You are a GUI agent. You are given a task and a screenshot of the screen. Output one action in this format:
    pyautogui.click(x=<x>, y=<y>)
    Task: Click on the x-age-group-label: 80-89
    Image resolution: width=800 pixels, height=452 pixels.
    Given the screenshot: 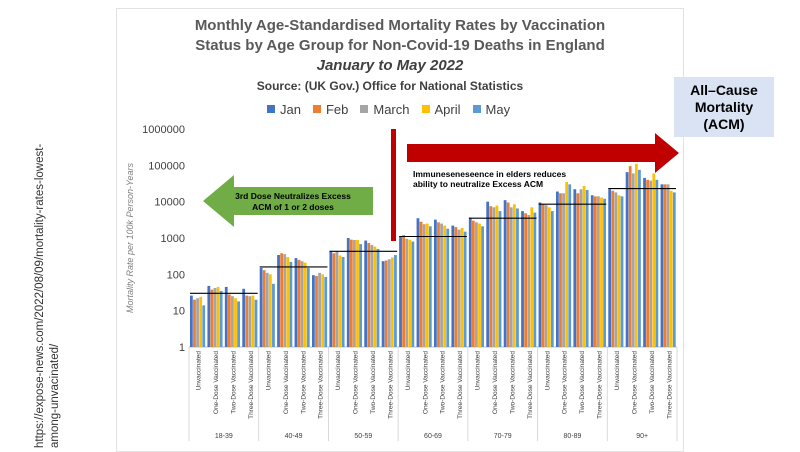 What is the action you would take?
    pyautogui.click(x=572, y=436)
    